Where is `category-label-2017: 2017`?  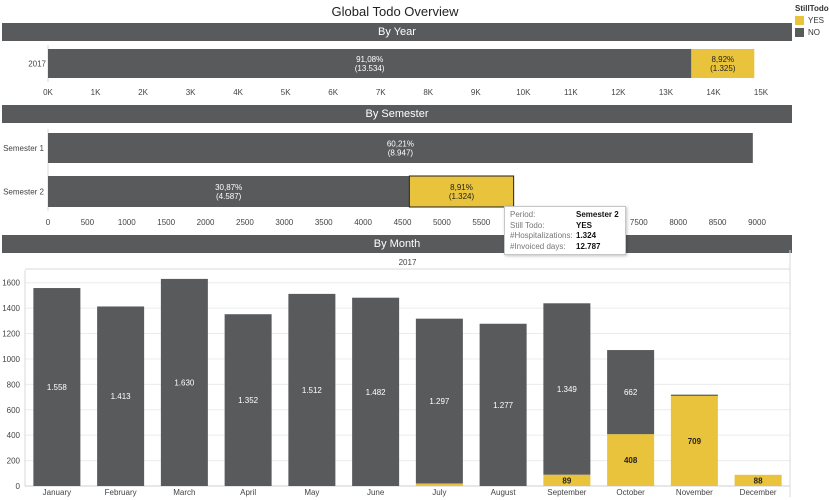
category-label-2017: 2017 is located at coordinates (37, 64).